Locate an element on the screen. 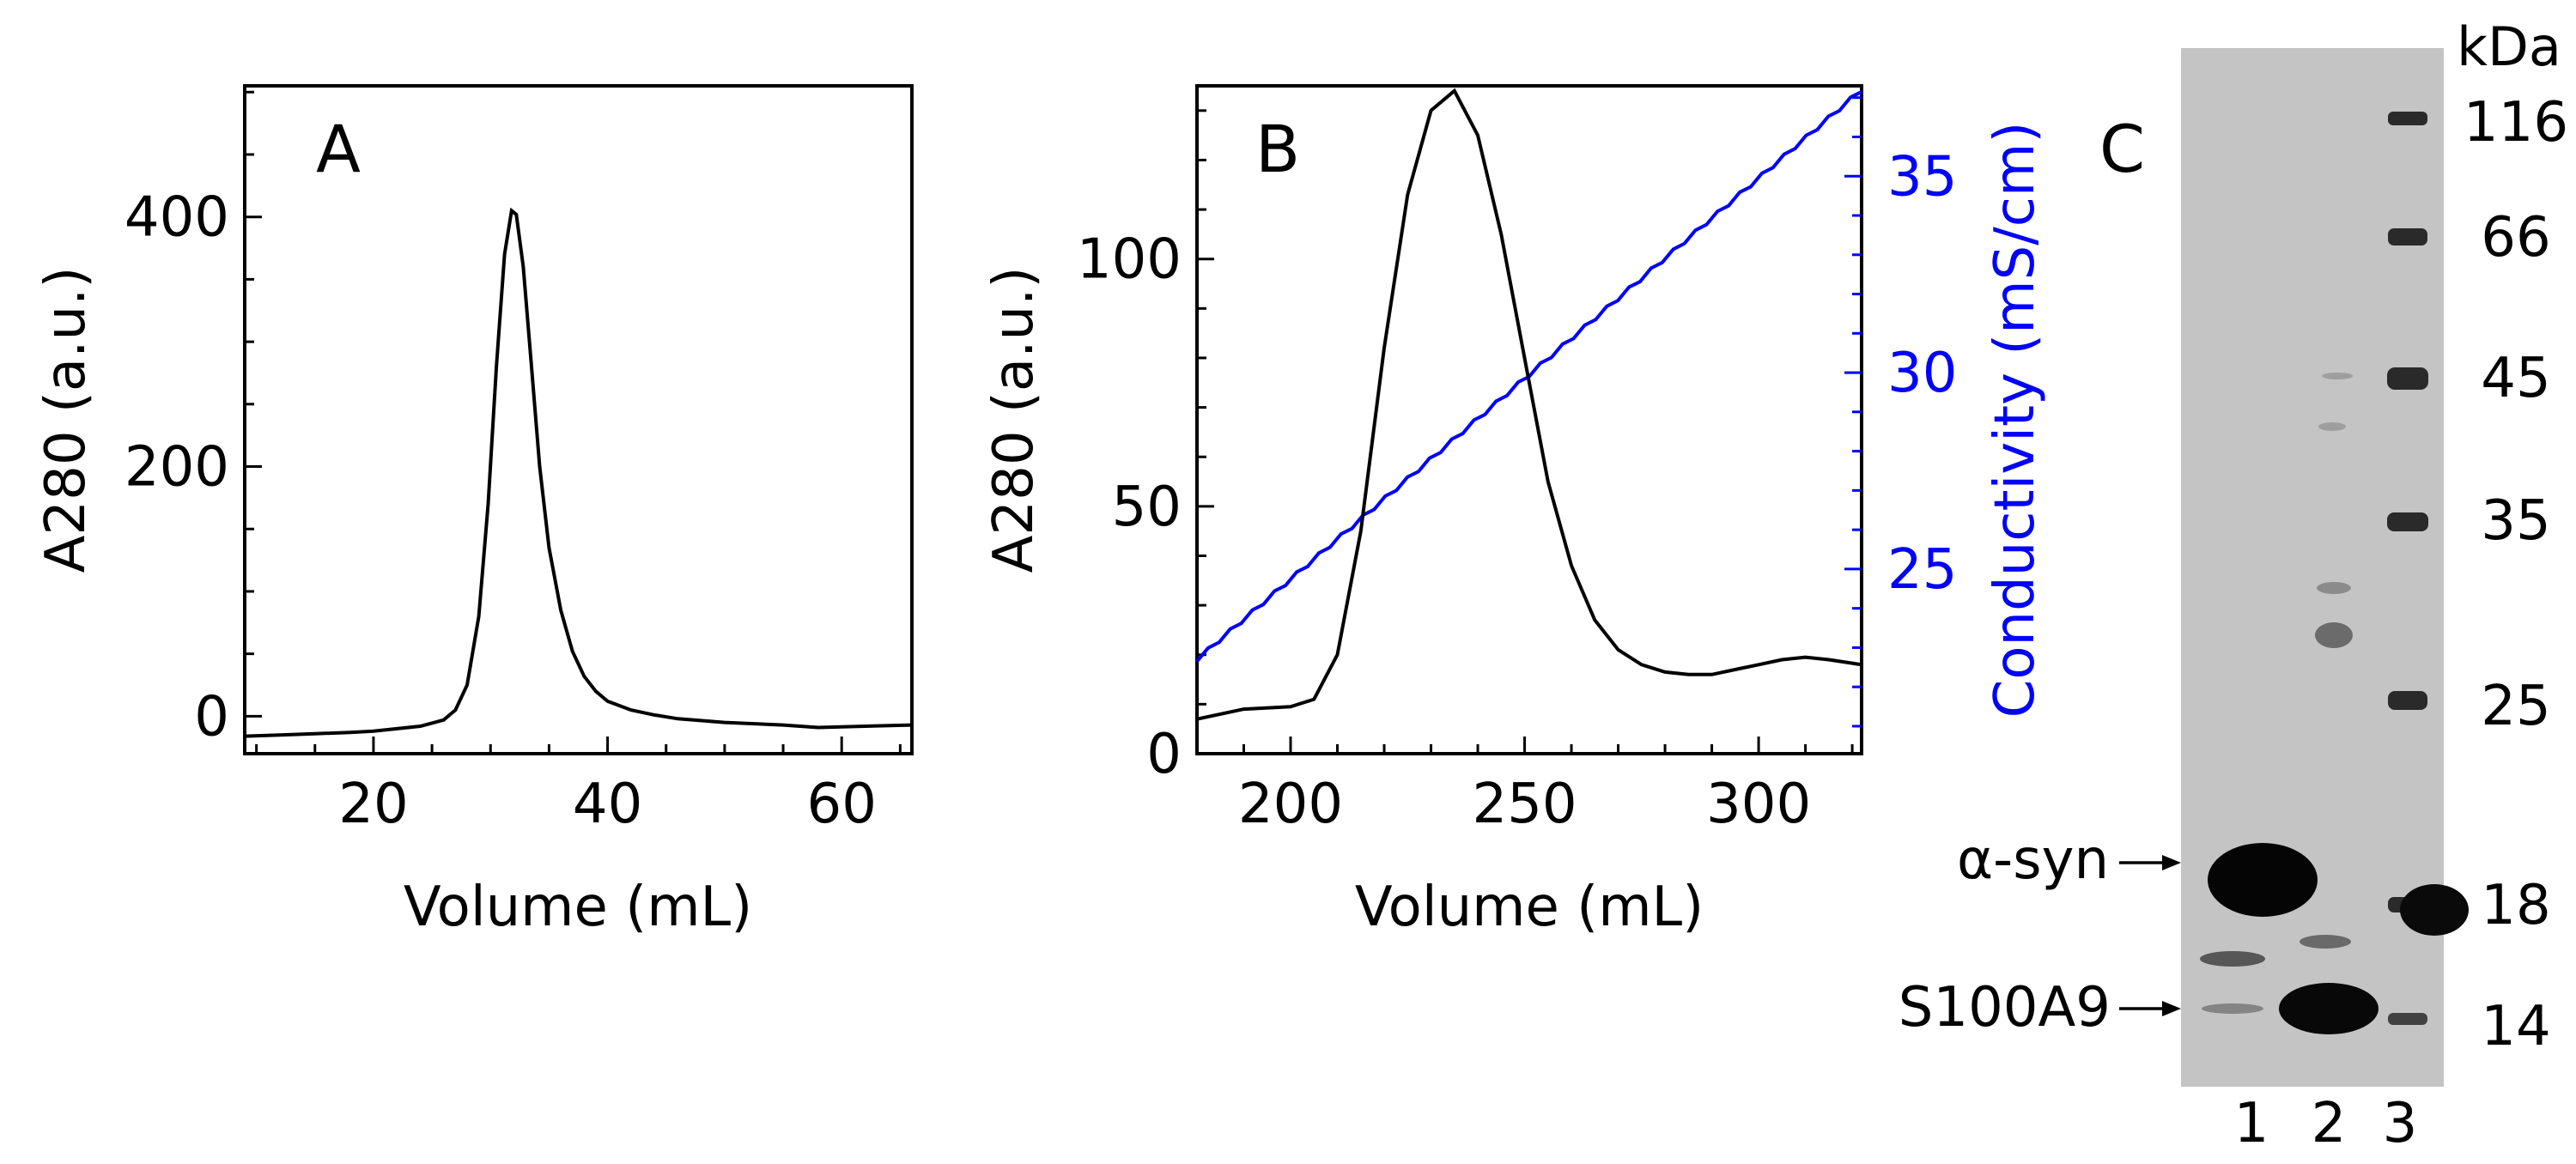  lane-1-faint-band is located at coordinates (2232, 1009).